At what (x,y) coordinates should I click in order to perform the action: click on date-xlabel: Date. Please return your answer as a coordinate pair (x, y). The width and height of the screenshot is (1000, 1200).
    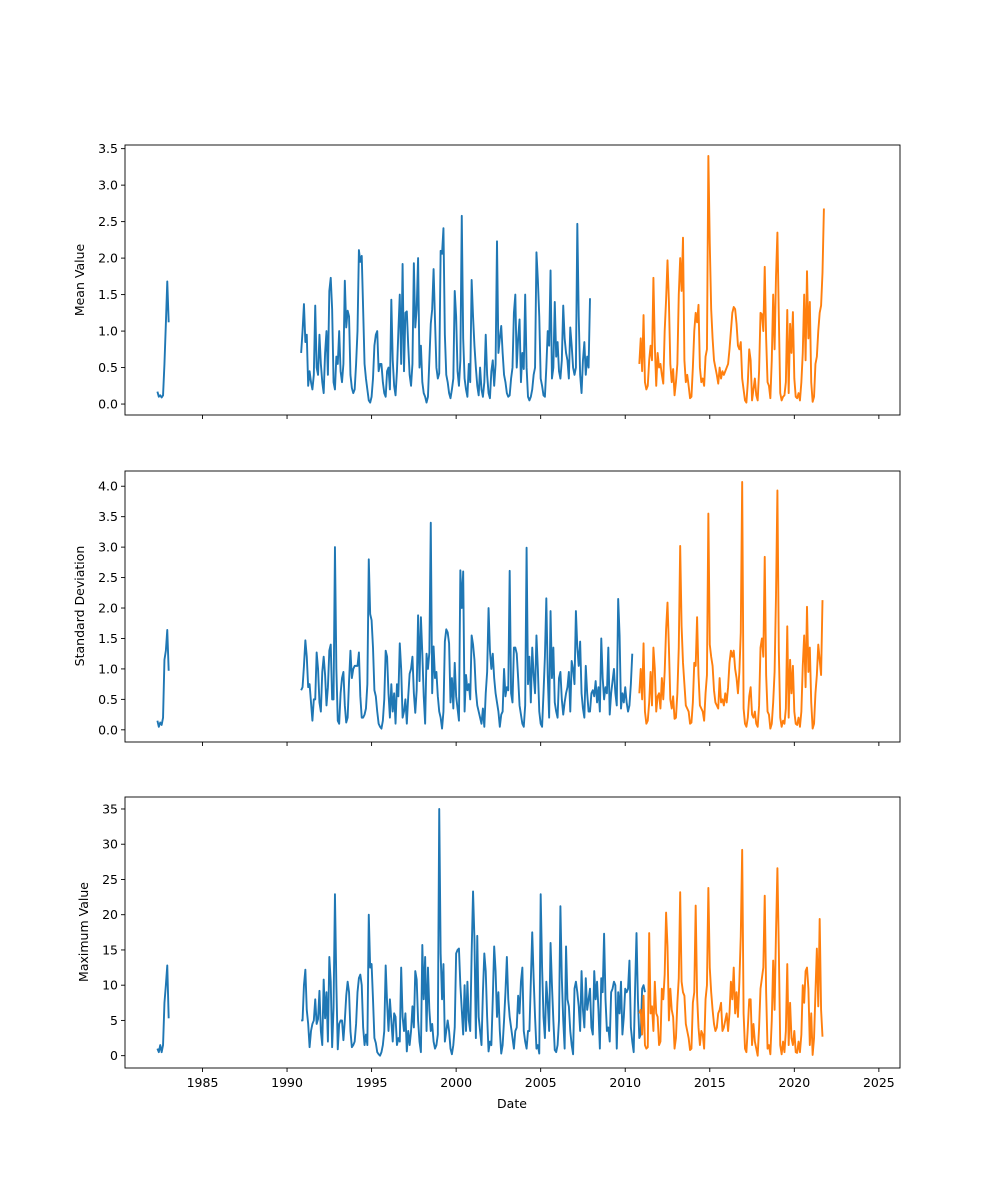
    Looking at the image, I should click on (512, 1103).